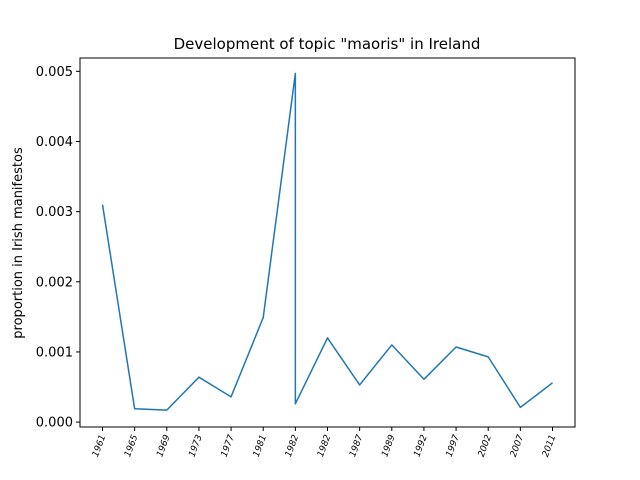 The width and height of the screenshot is (640, 480). Describe the element at coordinates (54, 212) in the screenshot. I see `y-tick-label: 0.003` at that location.